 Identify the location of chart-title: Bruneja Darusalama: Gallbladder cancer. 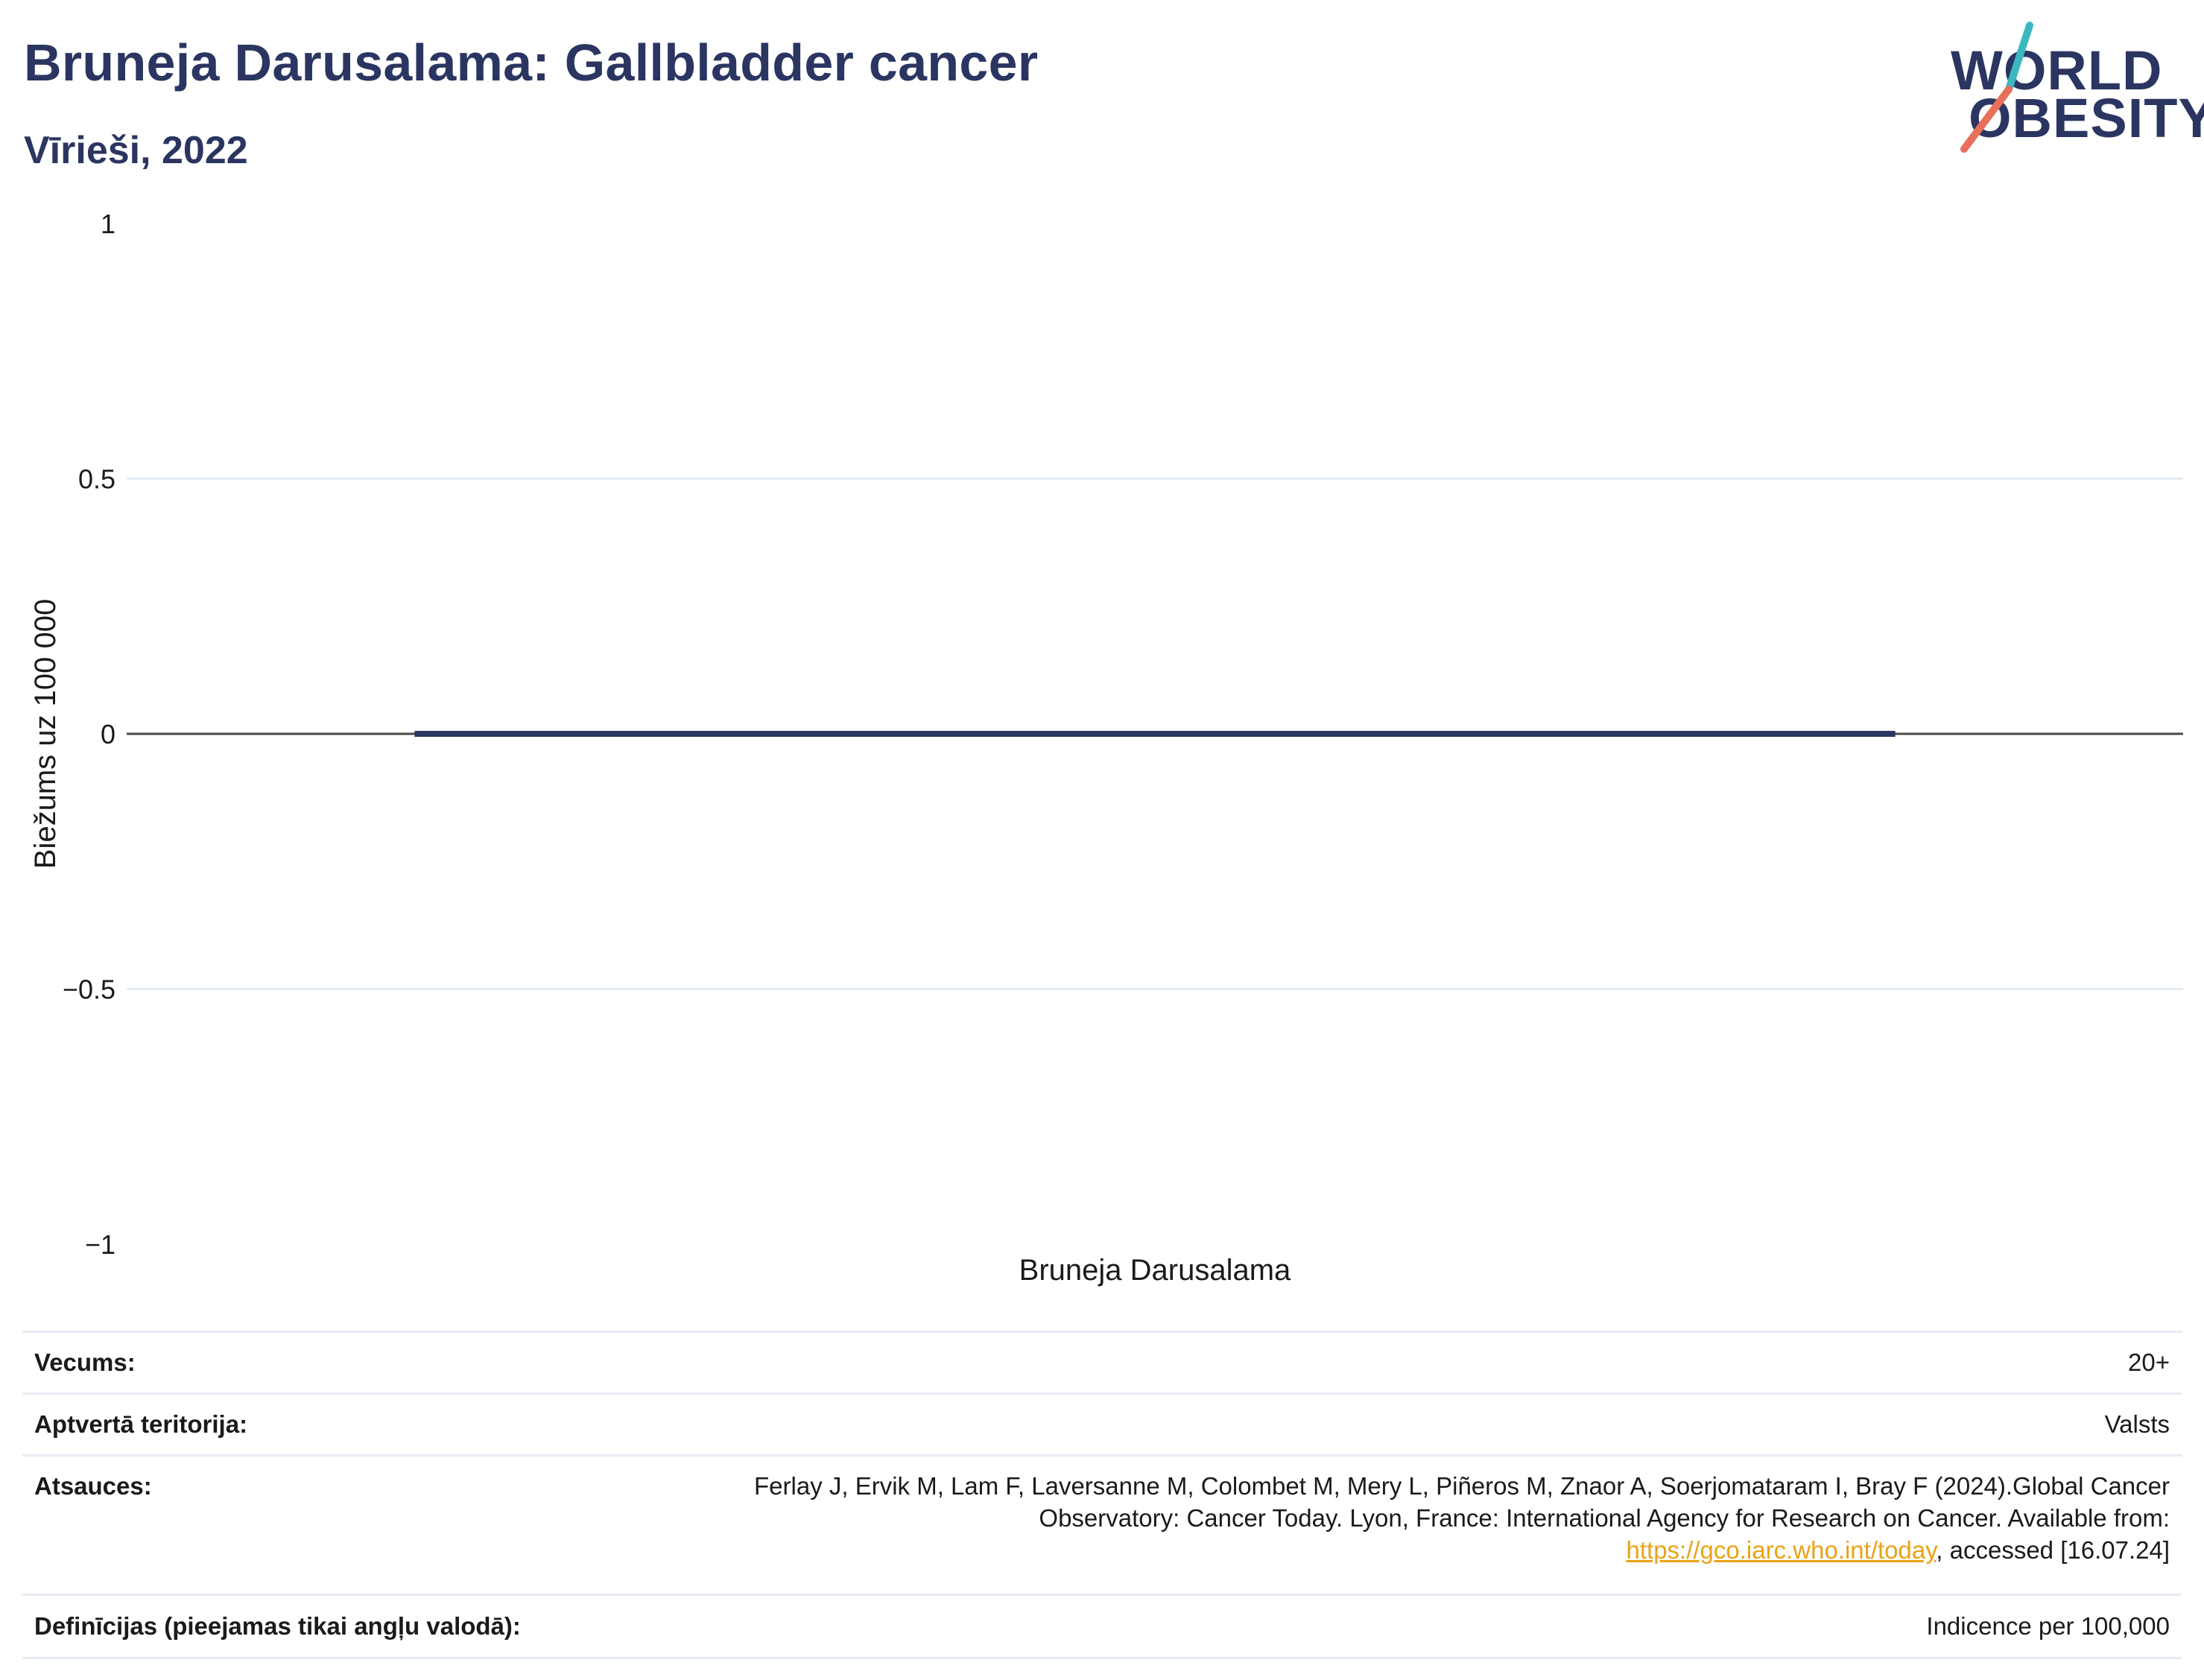
(531, 63).